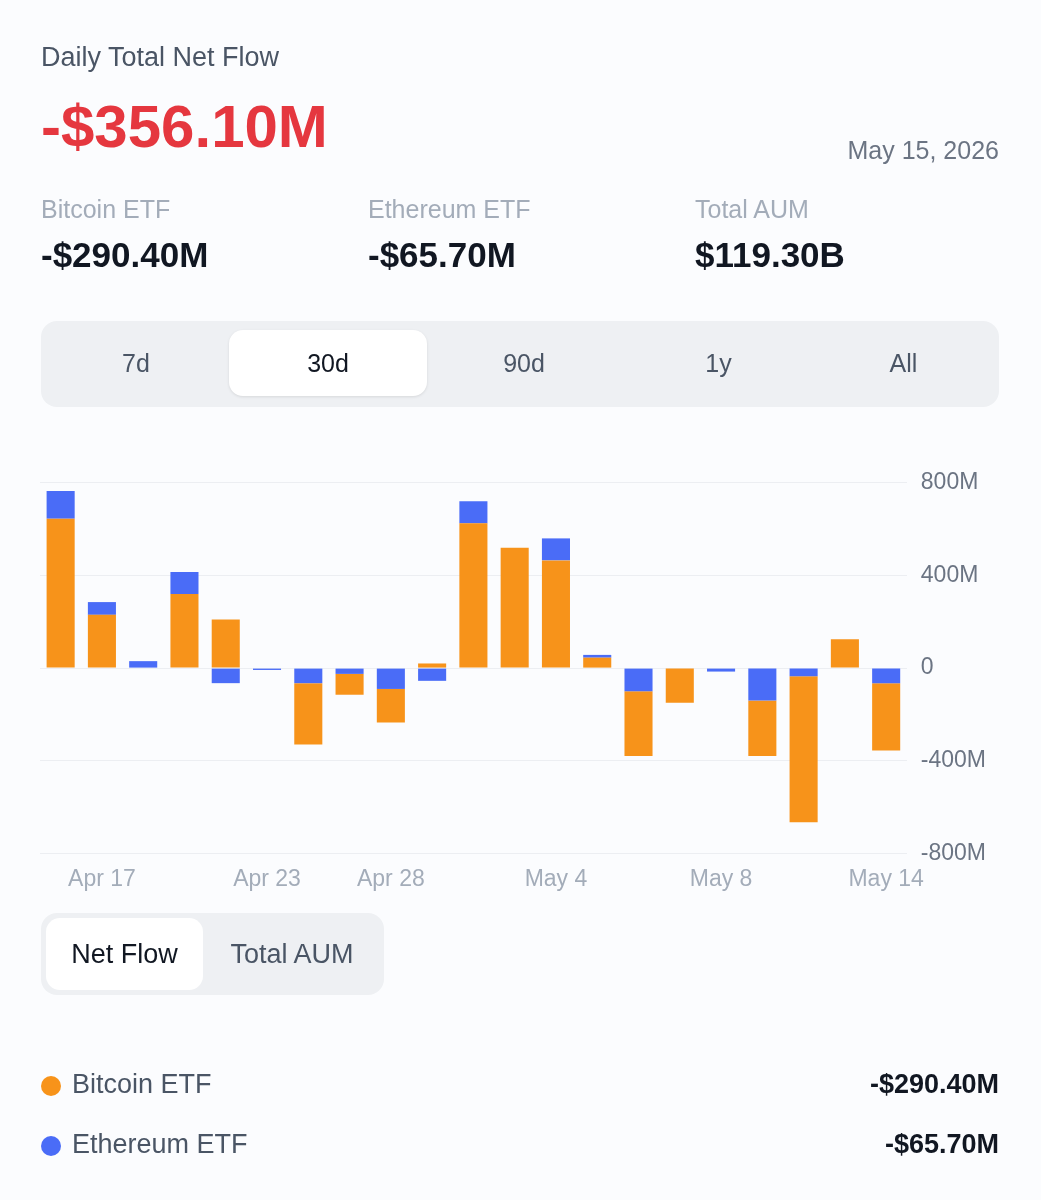 Image resolution: width=1041 pixels, height=1200 pixels. Describe the element at coordinates (124, 954) in the screenshot. I see `text: Net Flow` at that location.